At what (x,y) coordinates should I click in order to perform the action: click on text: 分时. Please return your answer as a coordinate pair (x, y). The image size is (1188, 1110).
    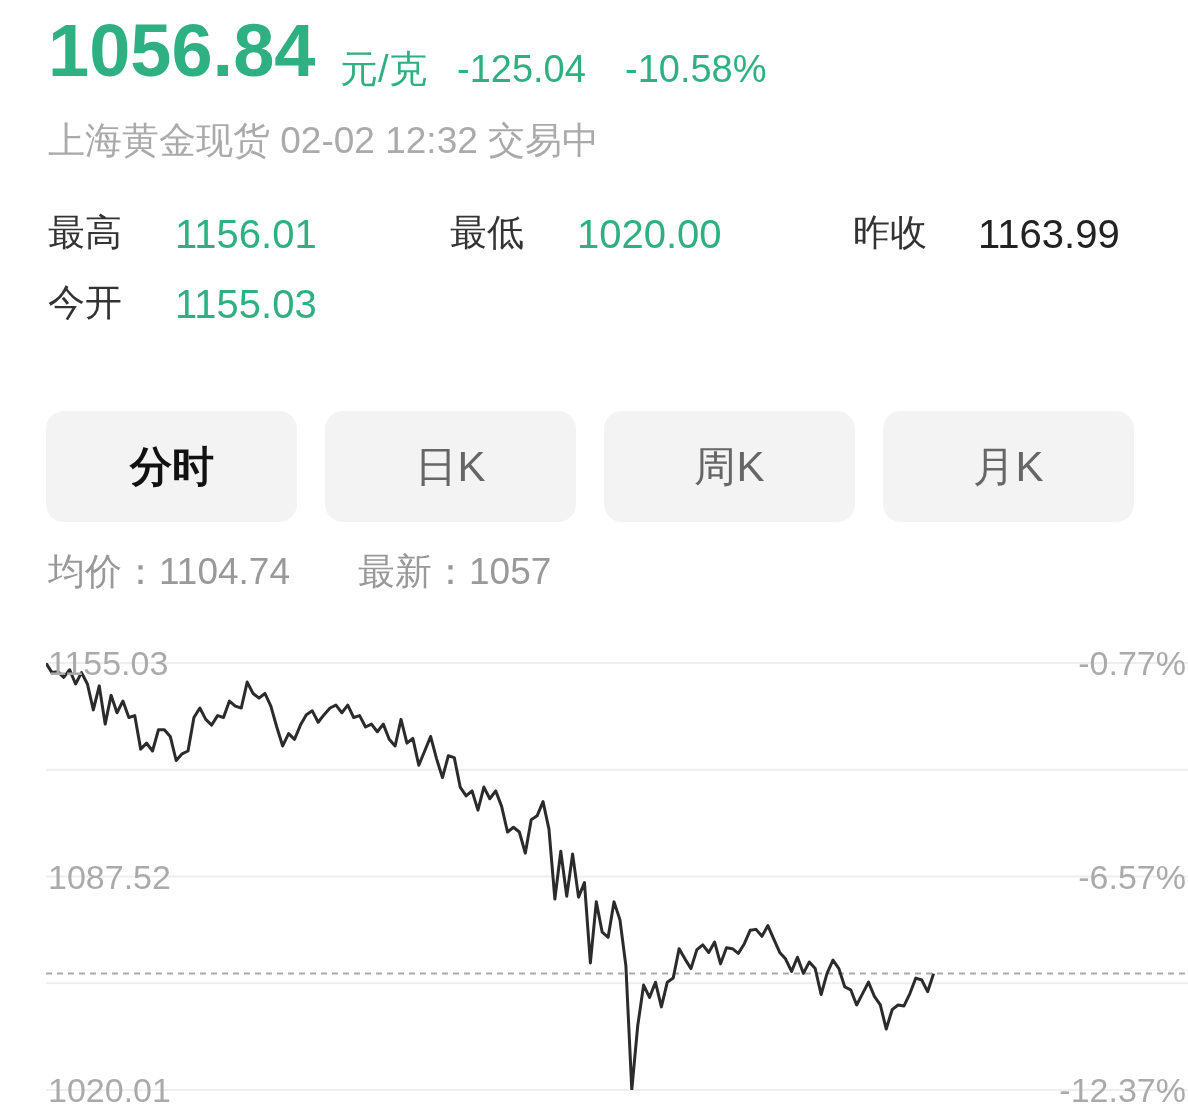
    Looking at the image, I should click on (171, 466).